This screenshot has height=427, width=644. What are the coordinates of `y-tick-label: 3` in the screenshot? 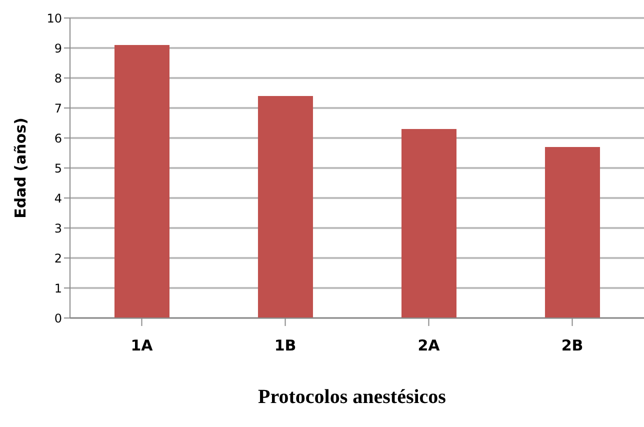 It's located at (58, 228).